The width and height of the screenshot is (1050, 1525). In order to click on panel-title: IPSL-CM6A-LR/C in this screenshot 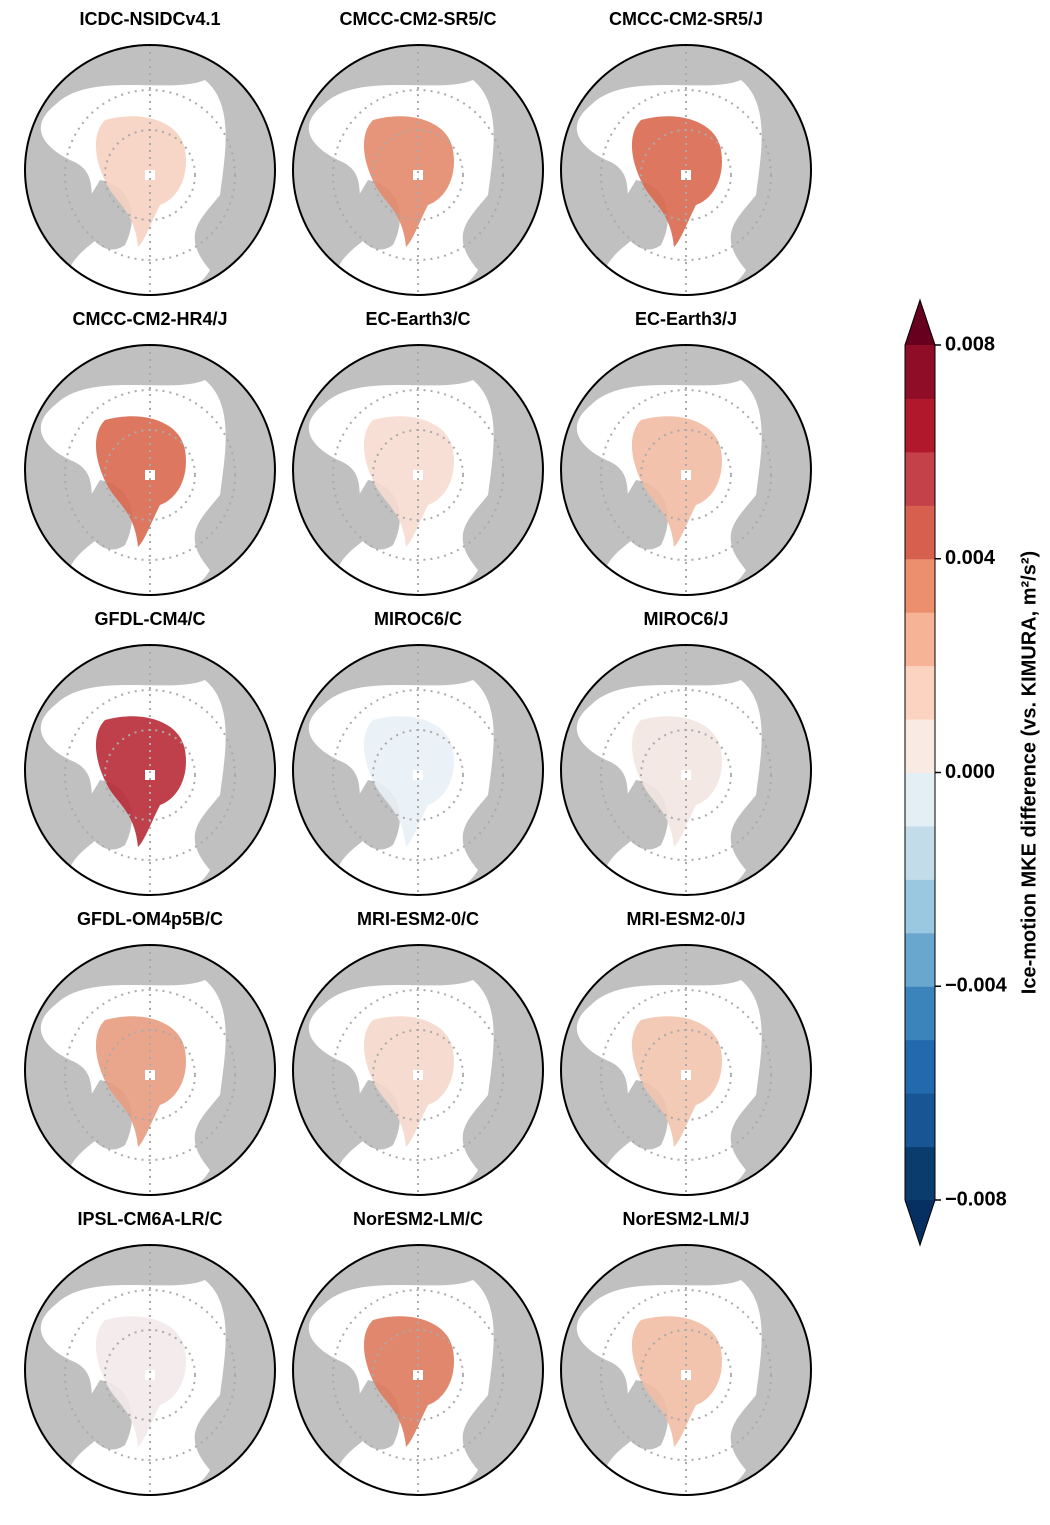, I will do `click(150, 1219)`.